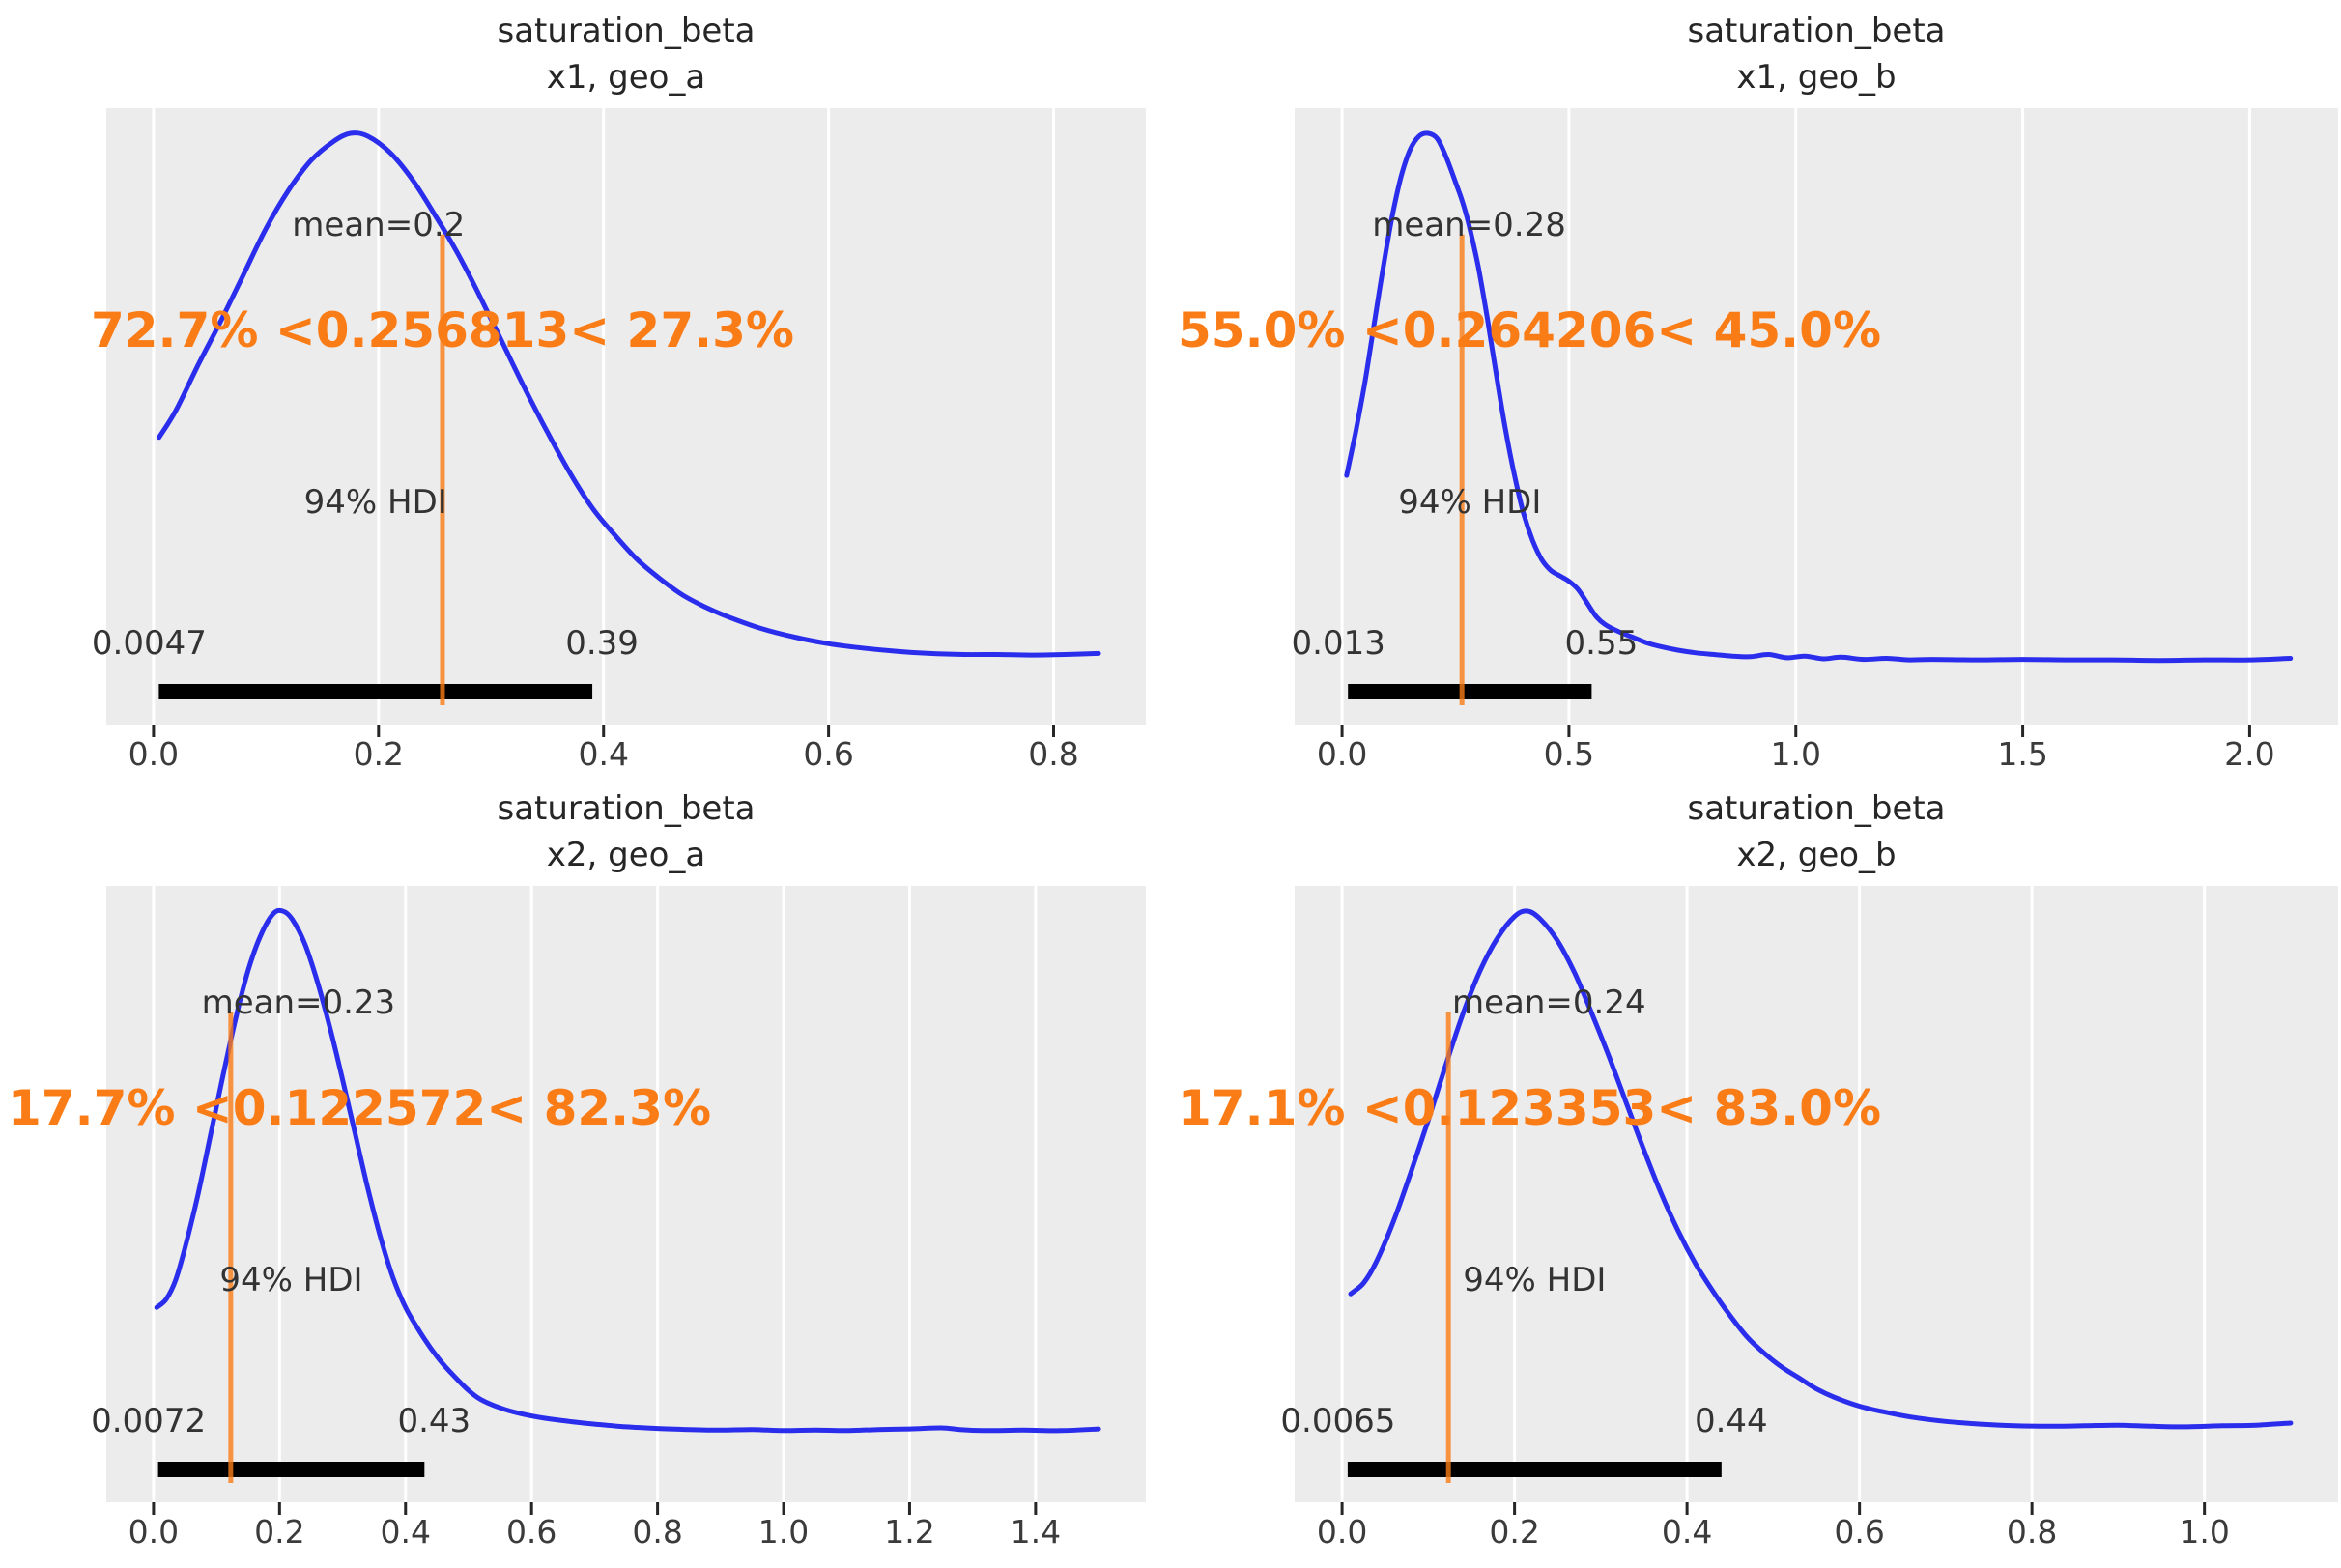  What do you see at coordinates (149, 643) in the screenshot?
I see `hdi-low-label: 0.0047` at bounding box center [149, 643].